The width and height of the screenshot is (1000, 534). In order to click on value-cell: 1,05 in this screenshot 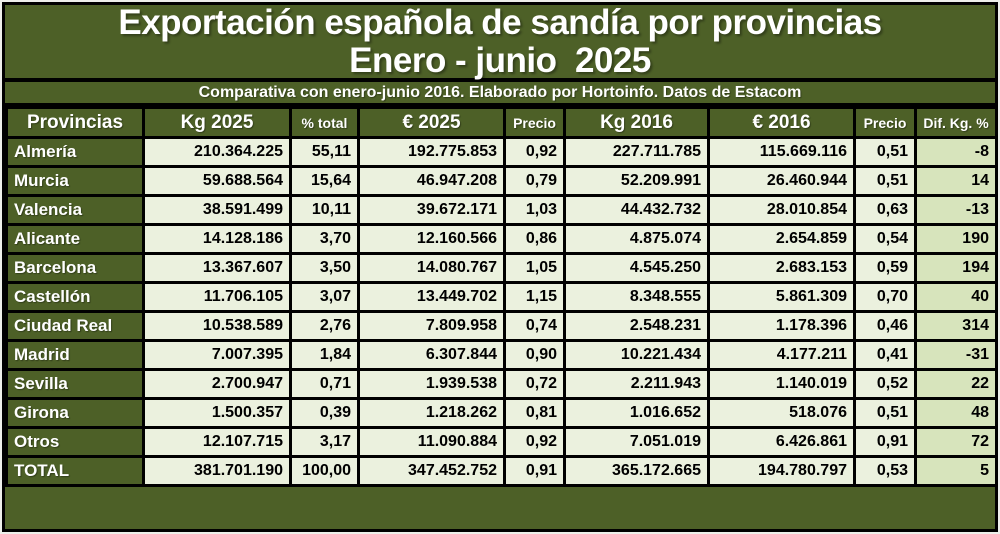, I will do `click(534, 268)`.